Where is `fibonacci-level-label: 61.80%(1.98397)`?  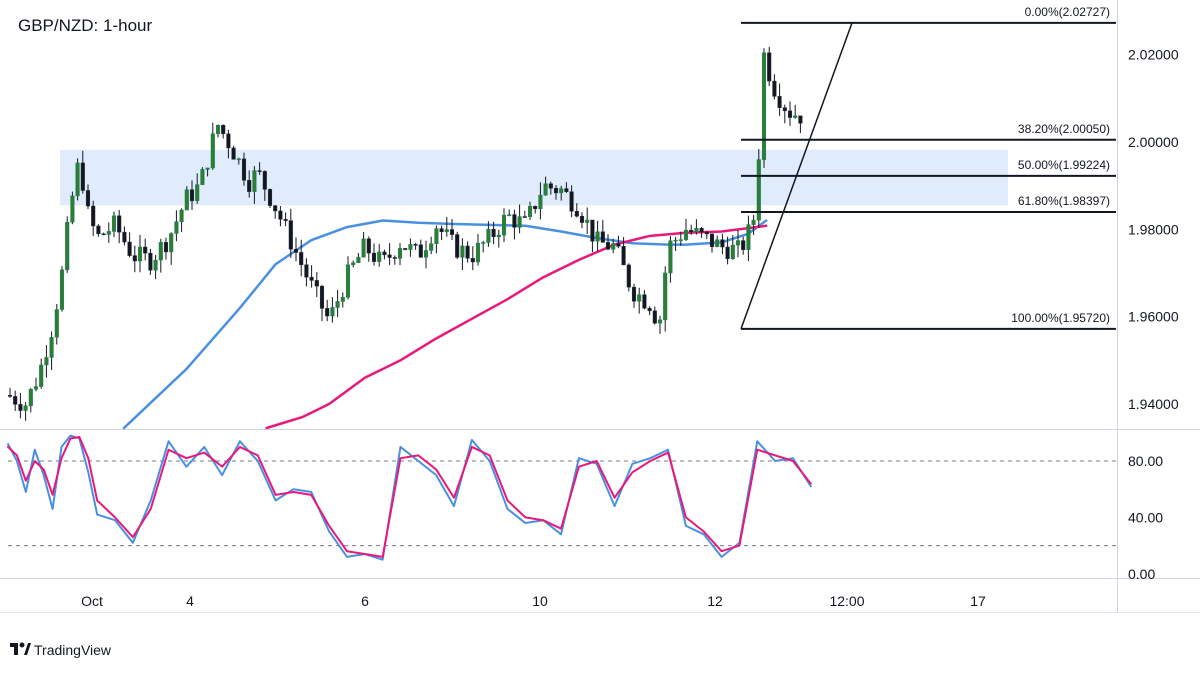 fibonacci-level-label: 61.80%(1.98397) is located at coordinates (1064, 201).